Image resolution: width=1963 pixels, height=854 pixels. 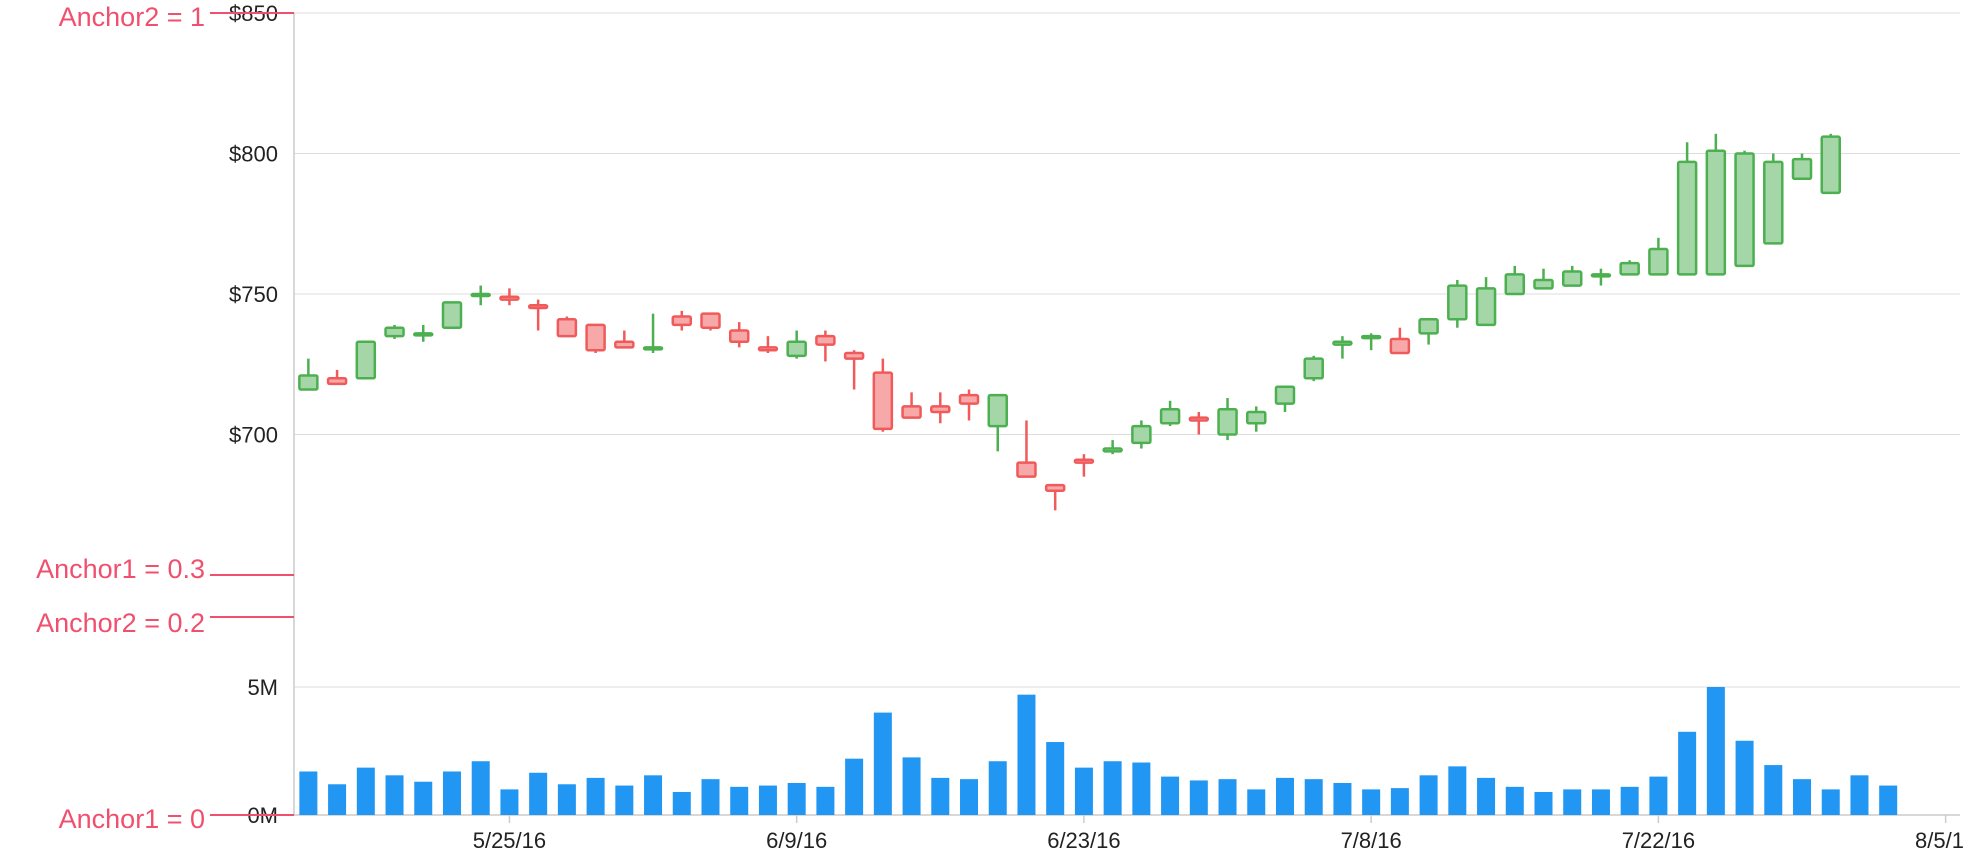 What do you see at coordinates (253, 294) in the screenshot?
I see `price-y-tick-label: $750` at bounding box center [253, 294].